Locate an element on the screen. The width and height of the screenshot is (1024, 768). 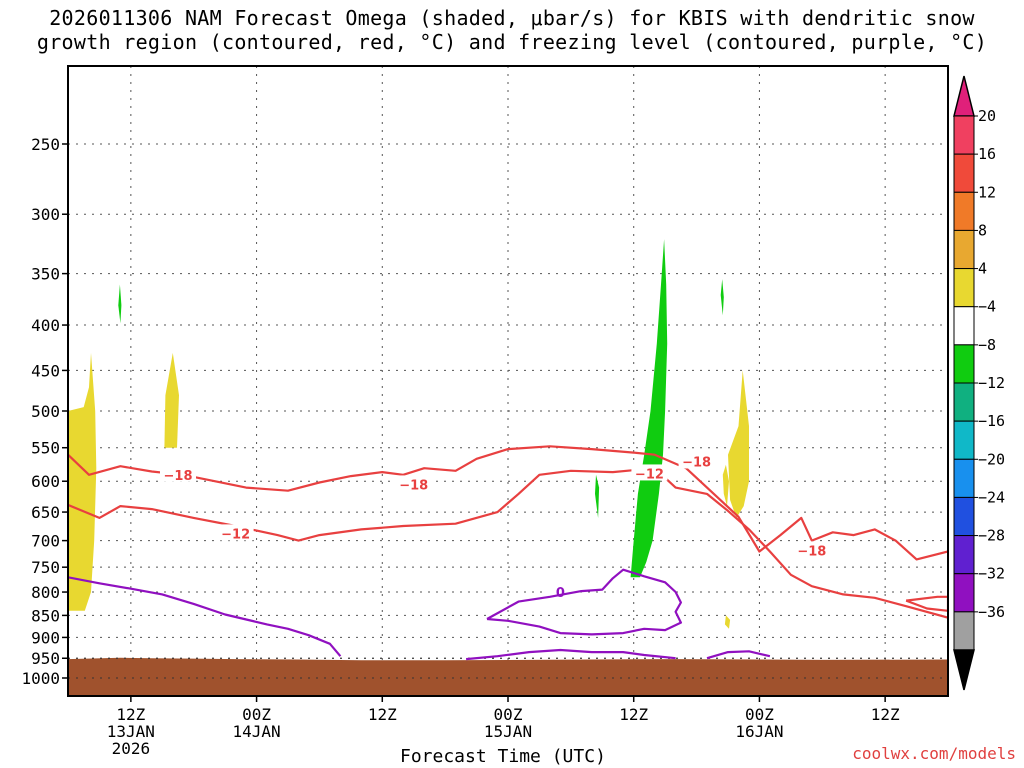
colorbar-label: −8 is located at coordinates (987, 345).